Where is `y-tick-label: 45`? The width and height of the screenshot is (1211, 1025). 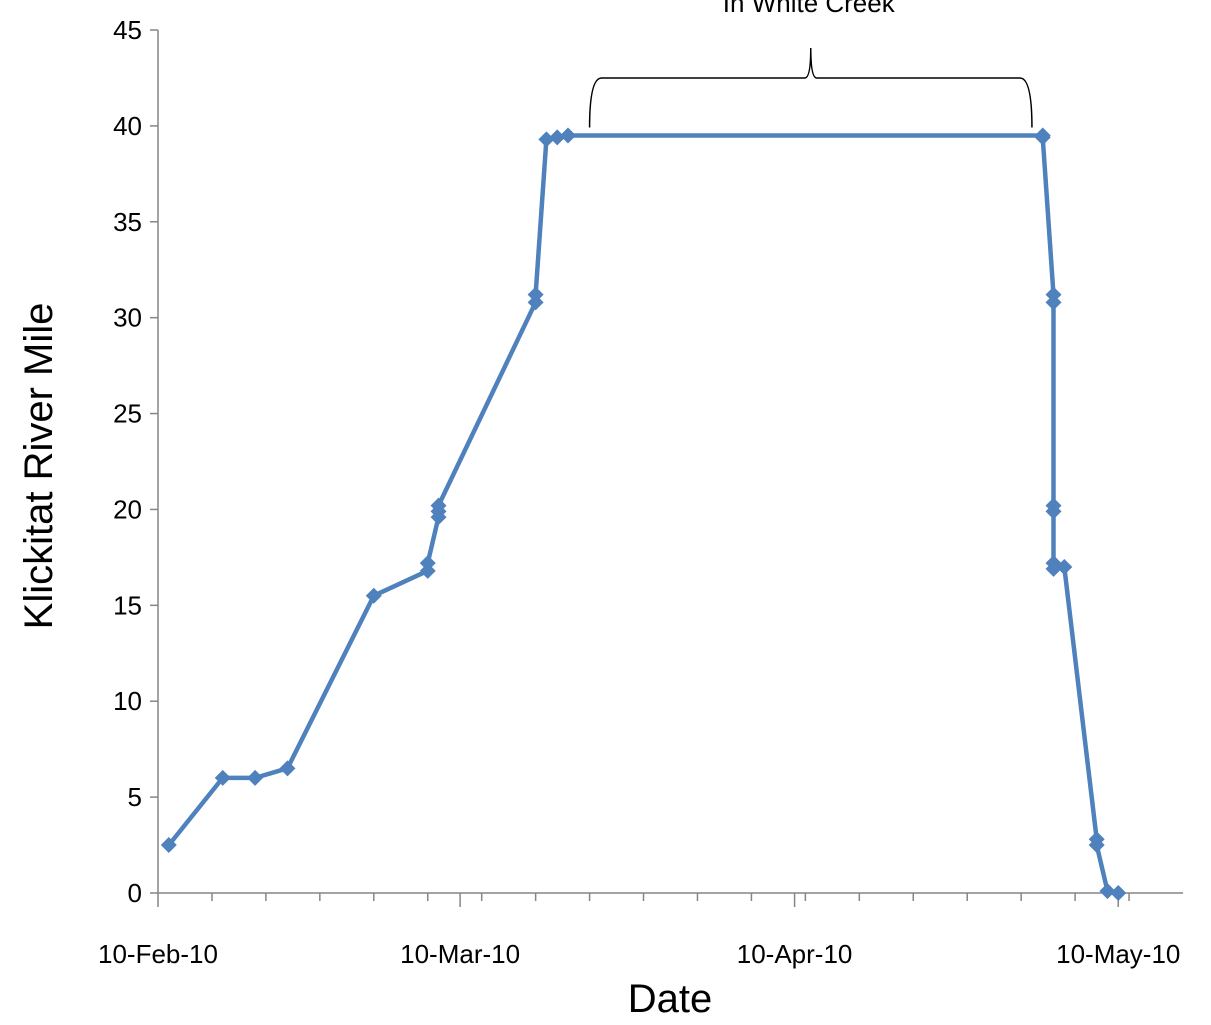
y-tick-label: 45 is located at coordinates (127, 30).